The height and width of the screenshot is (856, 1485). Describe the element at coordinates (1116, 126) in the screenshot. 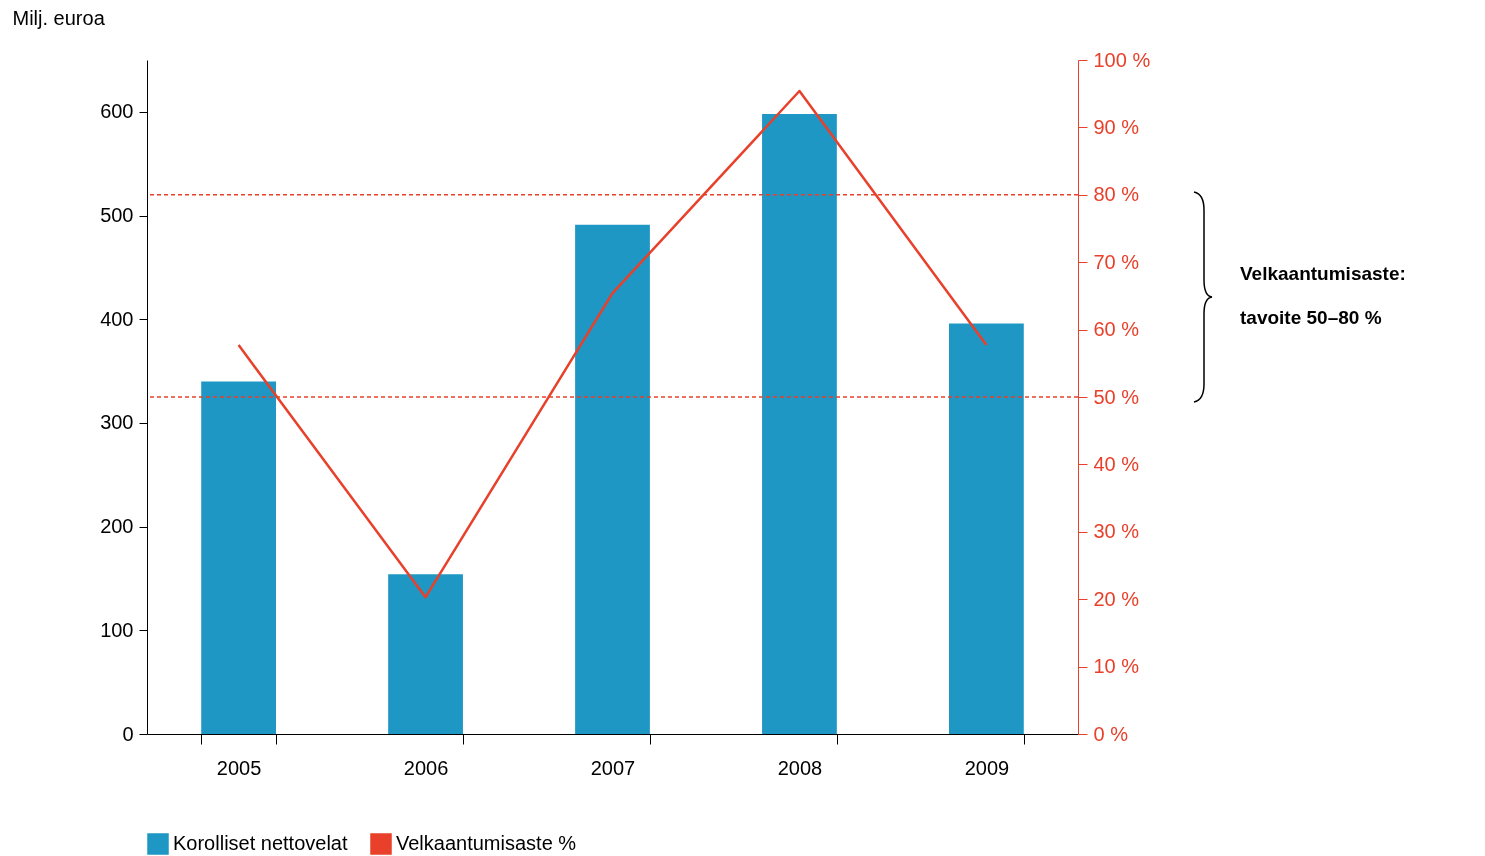

I see `y2-tick-label: 90 %` at that location.